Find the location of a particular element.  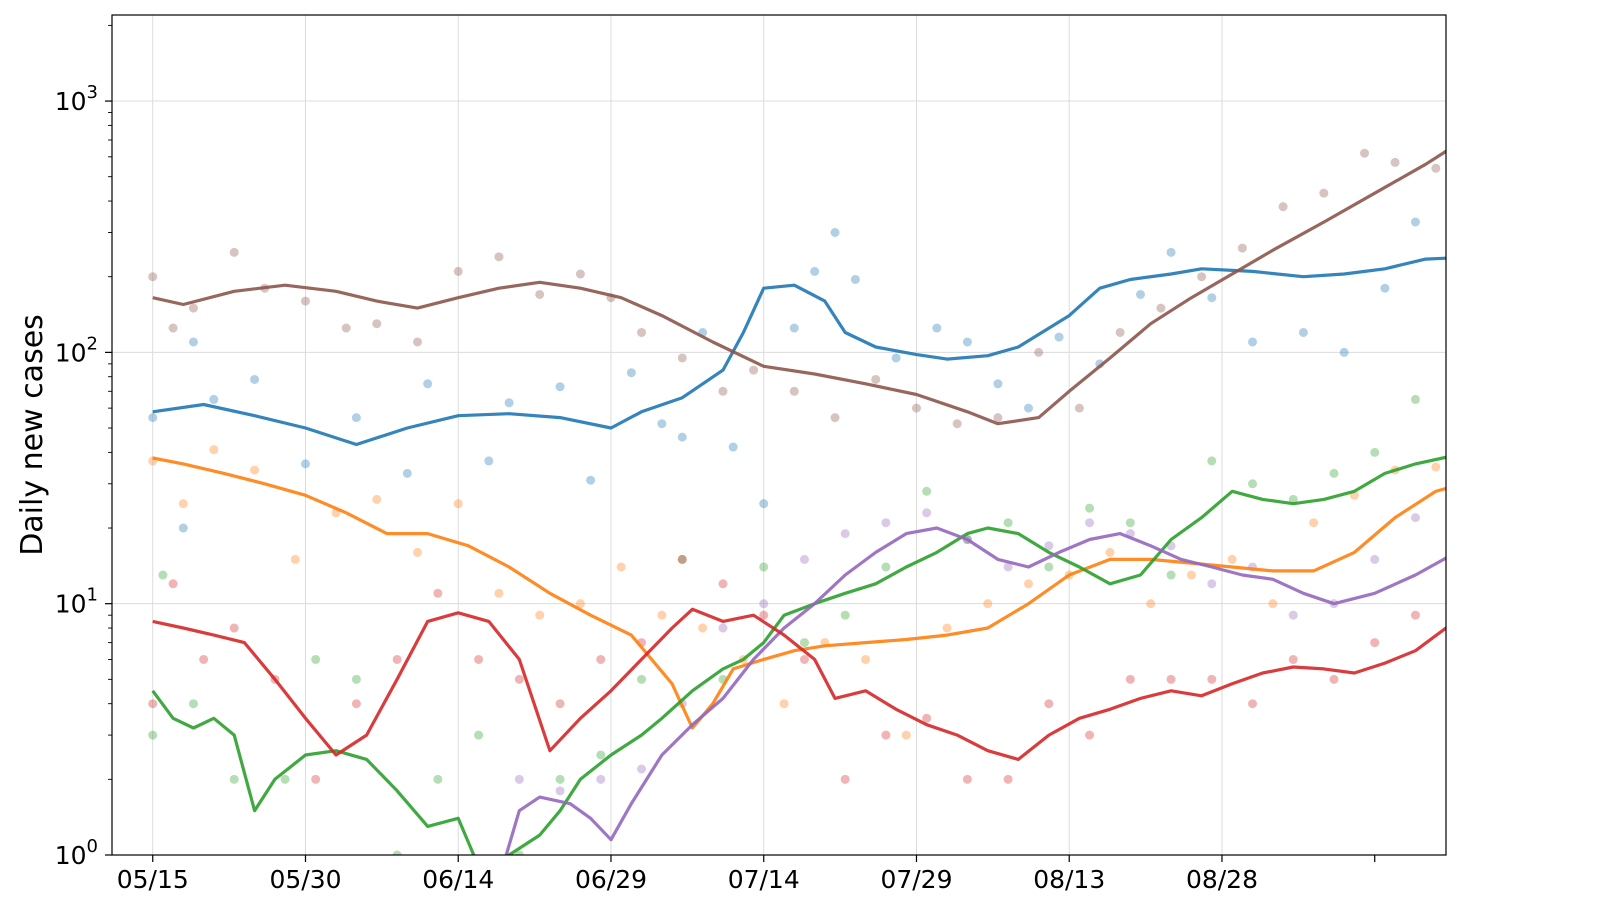

y-tick-label: 10¹ is located at coordinates (76, 602).